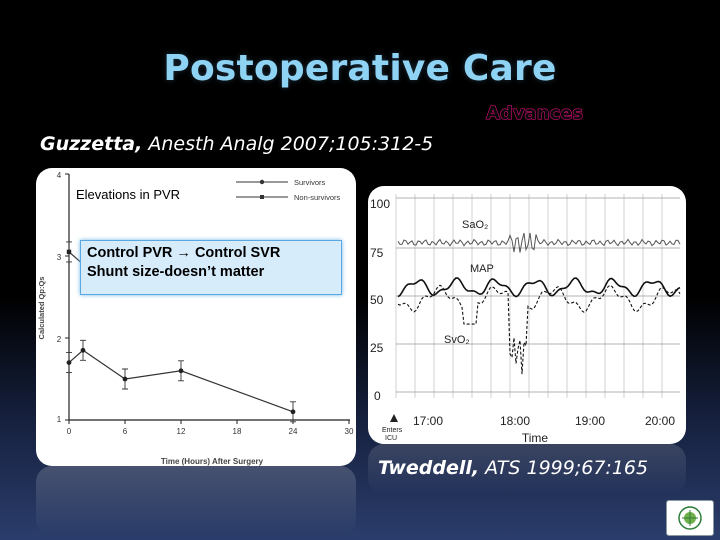  I want to click on x-ticks: 0 6 12 18 24 30, so click(210, 428).